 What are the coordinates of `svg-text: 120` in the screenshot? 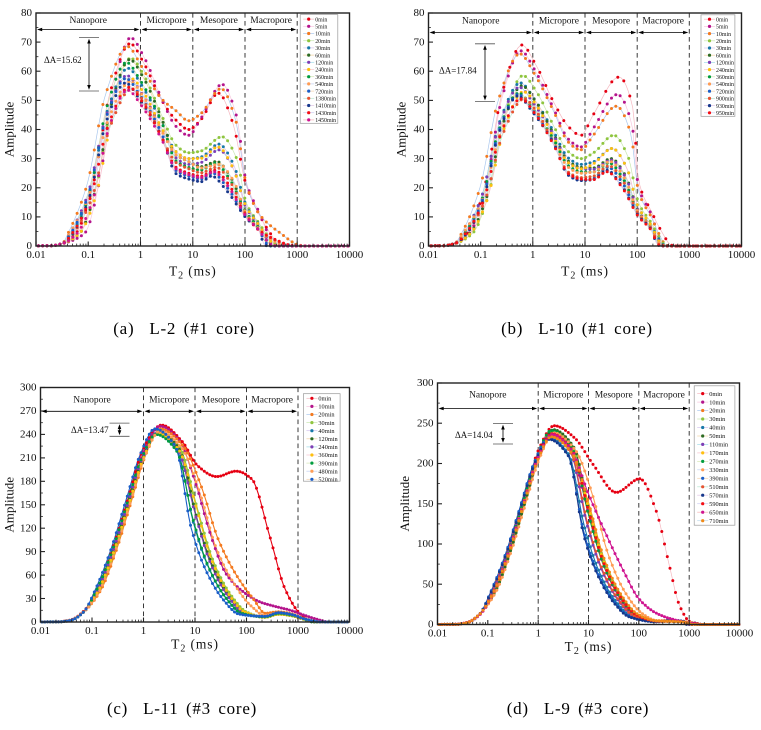 It's located at (28, 528).